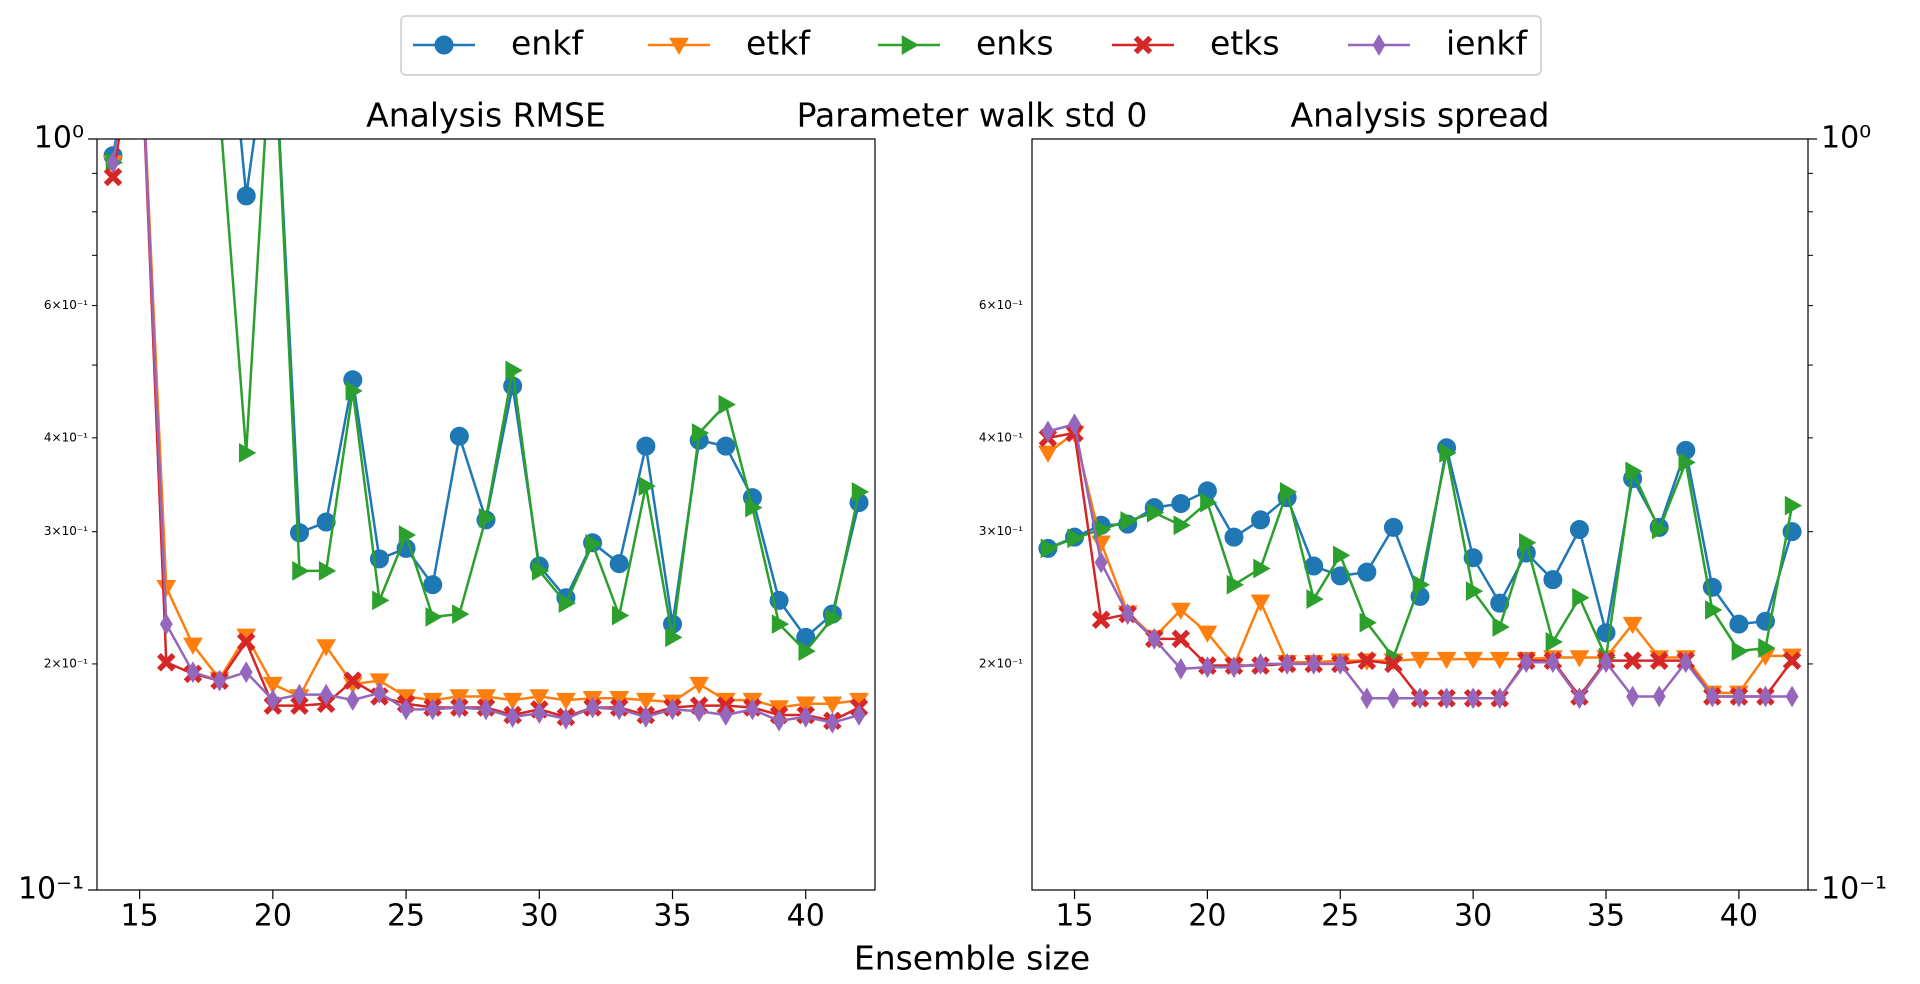 Image resolution: width=1920 pixels, height=984 pixels. What do you see at coordinates (1420, 557) in the screenshot?
I see `series-line` at bounding box center [1420, 557].